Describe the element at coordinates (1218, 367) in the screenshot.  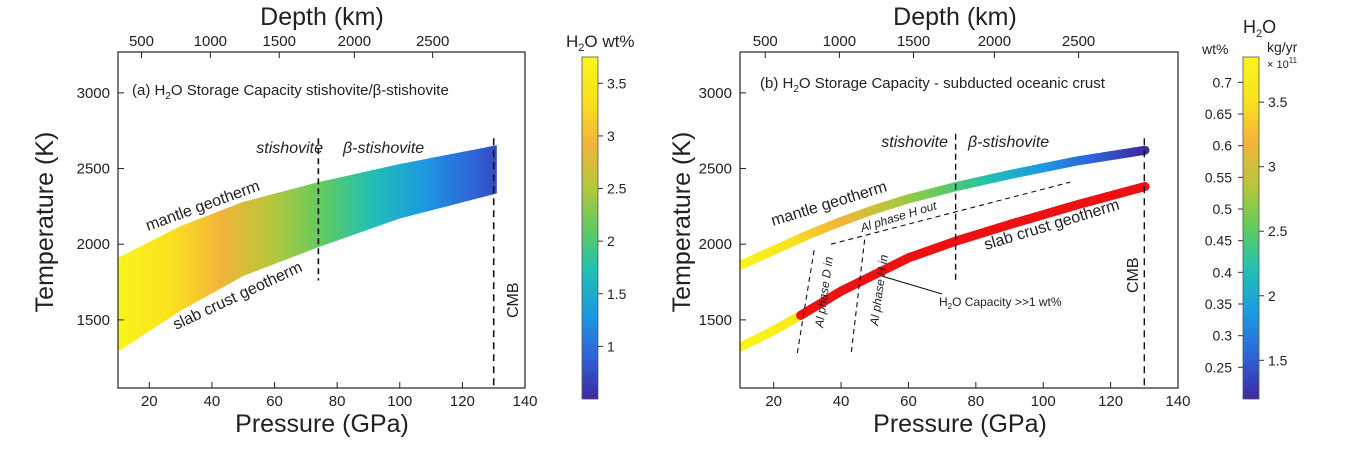
I see `colorbar-left-tick-label: 0.25` at that location.